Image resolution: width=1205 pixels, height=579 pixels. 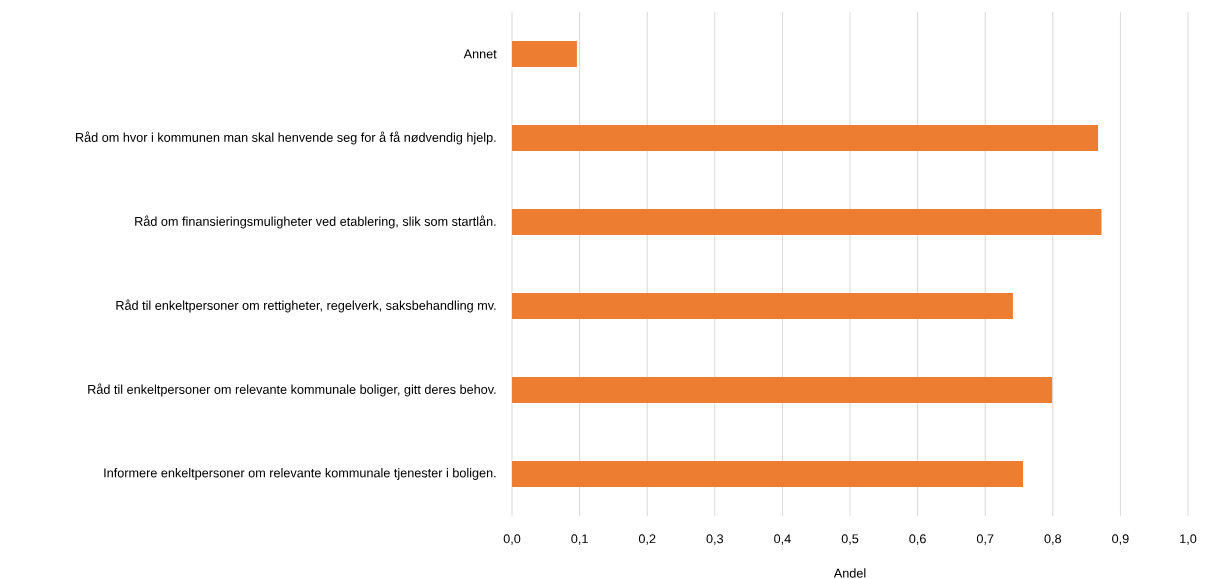 I want to click on x-axis-title: Andel, so click(x=849, y=573).